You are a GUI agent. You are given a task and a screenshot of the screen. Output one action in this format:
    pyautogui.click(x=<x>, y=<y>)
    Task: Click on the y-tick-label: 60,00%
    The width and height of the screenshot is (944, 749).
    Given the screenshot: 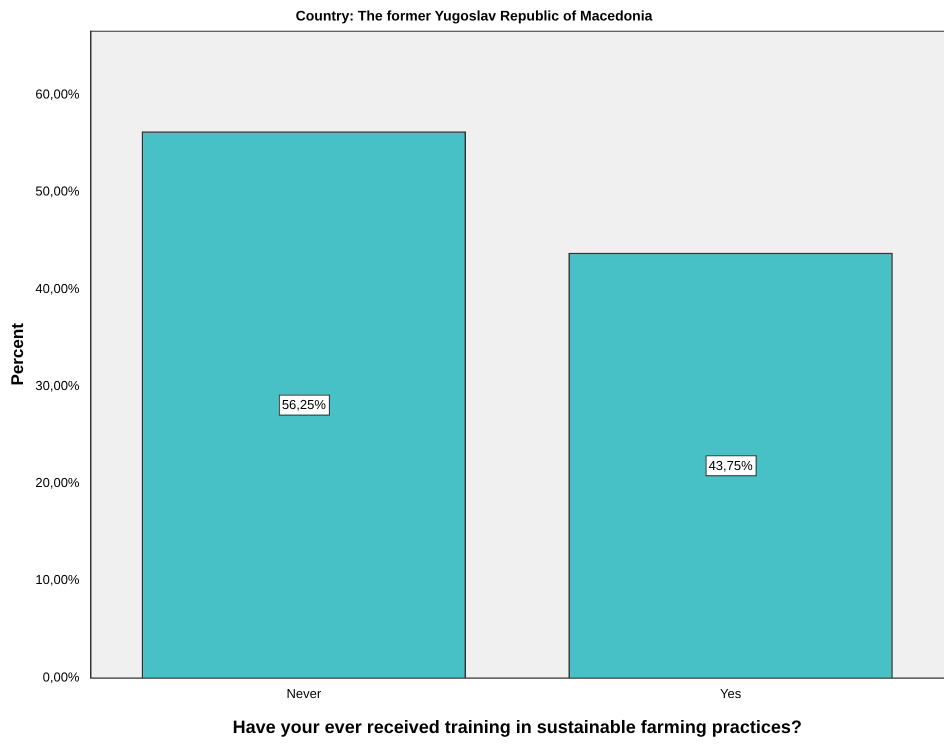 What is the action you would take?
    pyautogui.click(x=57, y=94)
    